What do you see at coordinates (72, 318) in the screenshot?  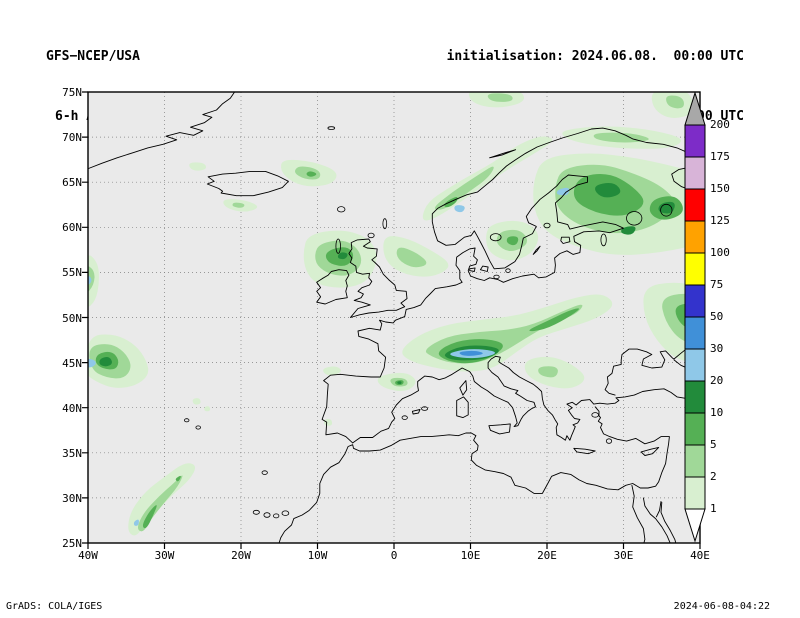 I see `lat-label-50N: 50N` at bounding box center [72, 318].